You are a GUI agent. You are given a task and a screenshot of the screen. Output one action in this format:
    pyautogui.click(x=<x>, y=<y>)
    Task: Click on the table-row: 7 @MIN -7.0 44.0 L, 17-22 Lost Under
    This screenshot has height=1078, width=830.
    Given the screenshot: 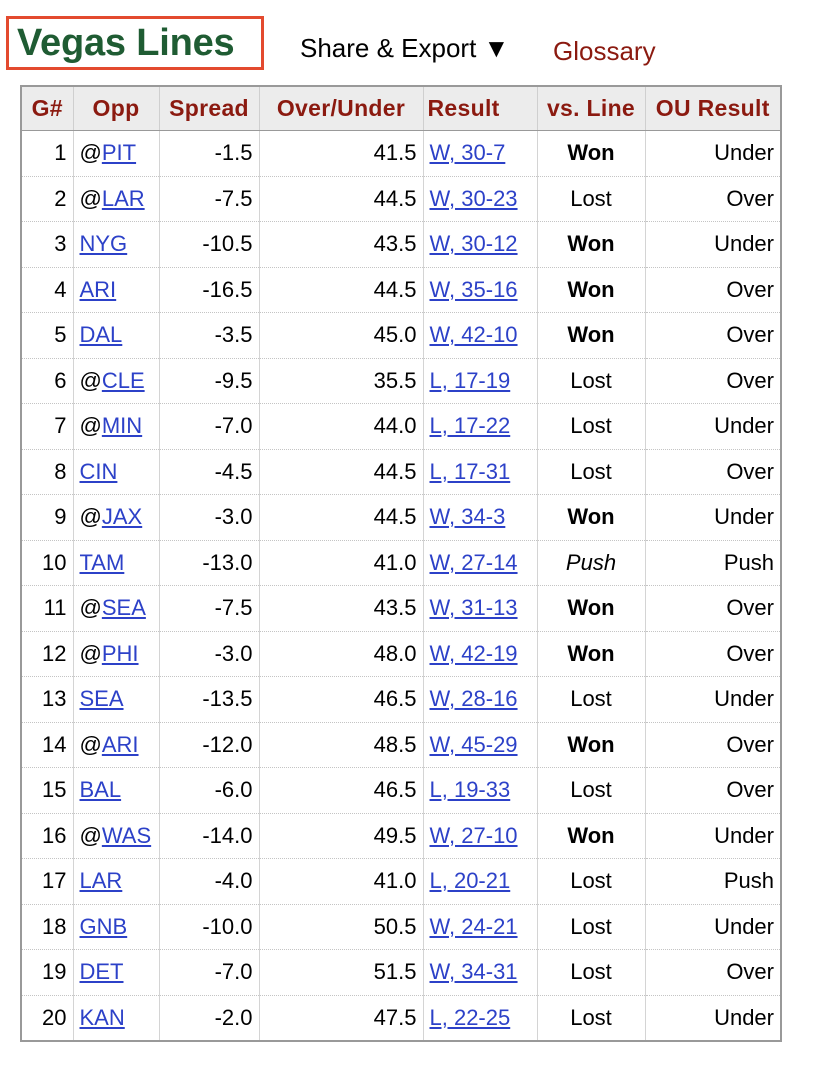 What is the action you would take?
    pyautogui.click(x=401, y=426)
    